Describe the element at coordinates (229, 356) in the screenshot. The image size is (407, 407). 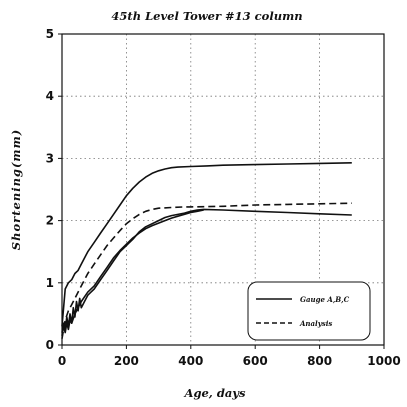
I see `x-axis: 0 200 400 600 800 1000` at that location.